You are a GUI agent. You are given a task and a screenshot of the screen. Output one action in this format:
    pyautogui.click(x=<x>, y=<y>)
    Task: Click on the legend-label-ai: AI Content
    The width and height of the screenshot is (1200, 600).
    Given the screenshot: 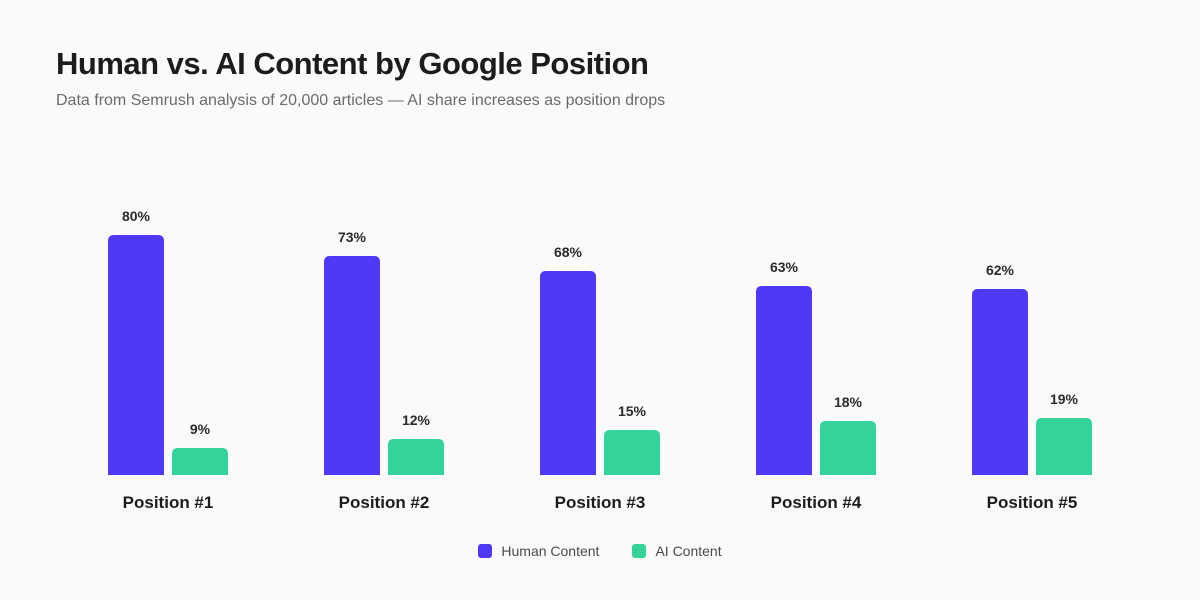 What is the action you would take?
    pyautogui.click(x=688, y=551)
    